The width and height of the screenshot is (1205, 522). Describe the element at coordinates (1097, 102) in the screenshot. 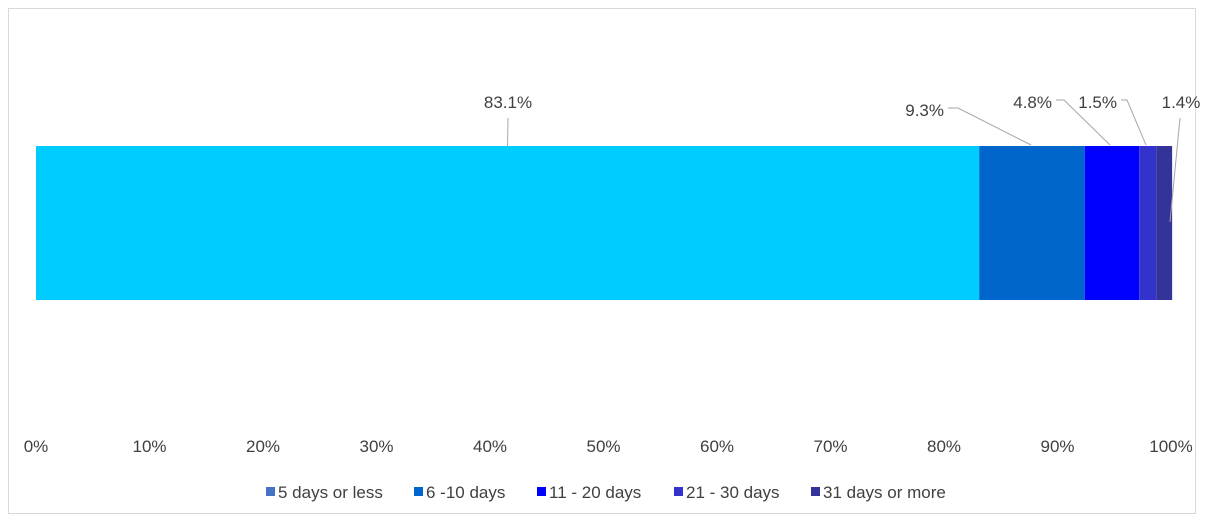

I see `data-label-4: 1.5%` at that location.